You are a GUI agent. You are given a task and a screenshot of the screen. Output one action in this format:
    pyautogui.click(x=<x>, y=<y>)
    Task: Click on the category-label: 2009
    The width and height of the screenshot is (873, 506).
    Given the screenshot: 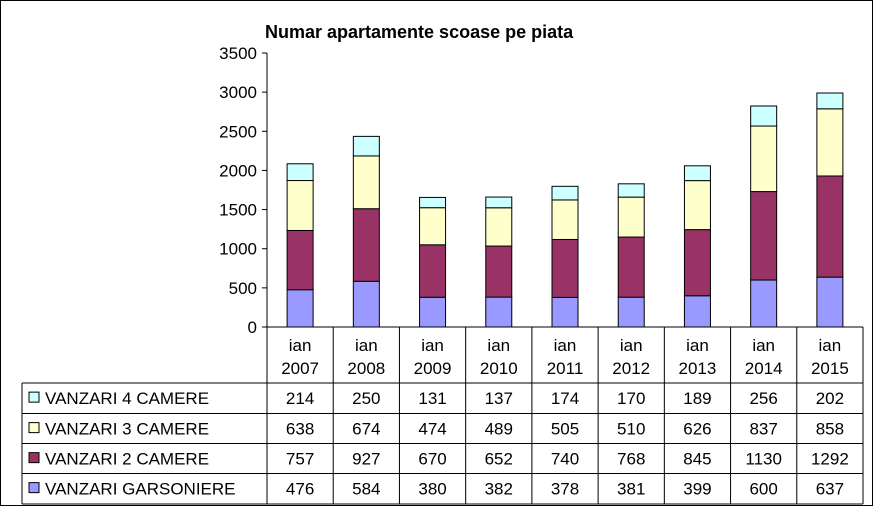 What is the action you would take?
    pyautogui.click(x=433, y=368)
    